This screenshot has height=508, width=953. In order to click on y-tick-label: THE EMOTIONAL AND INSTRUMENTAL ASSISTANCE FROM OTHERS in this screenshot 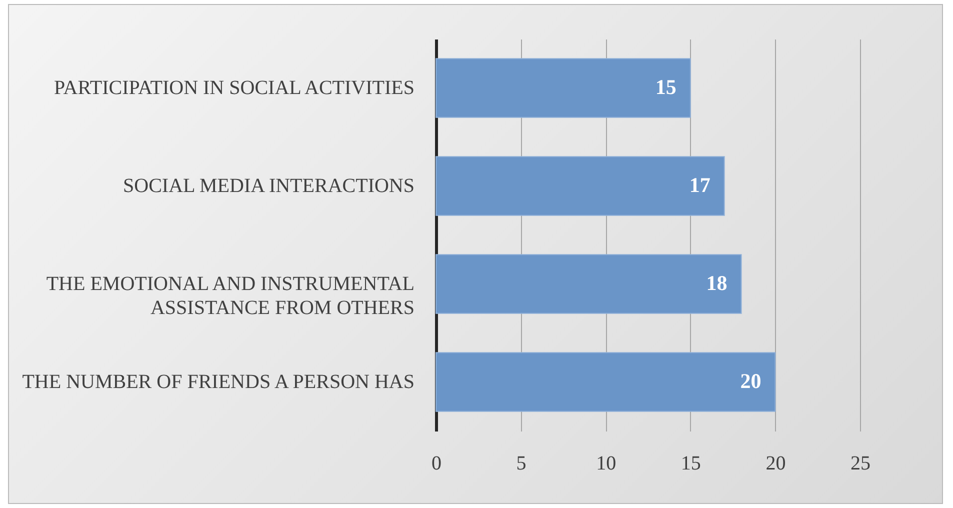, I will do `click(230, 296)`.